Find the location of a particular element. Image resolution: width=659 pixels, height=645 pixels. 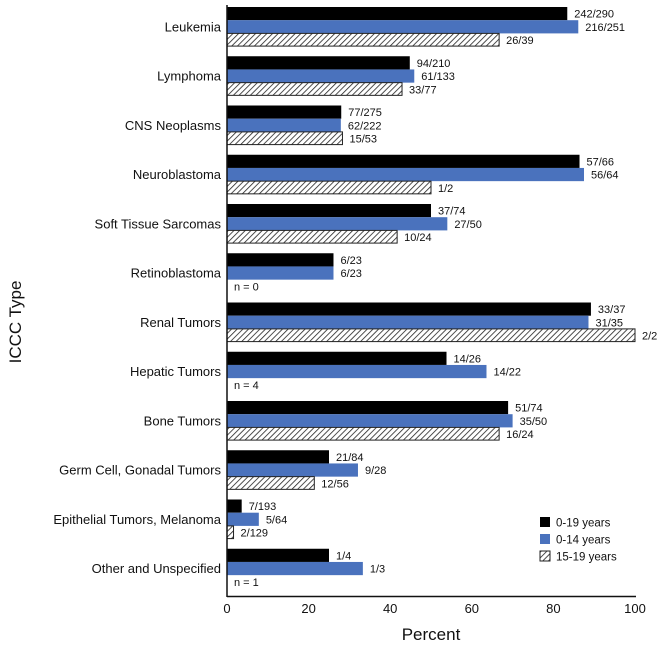

bar-label-0-19-years-renal-tumors: 33/37 is located at coordinates (612, 310).